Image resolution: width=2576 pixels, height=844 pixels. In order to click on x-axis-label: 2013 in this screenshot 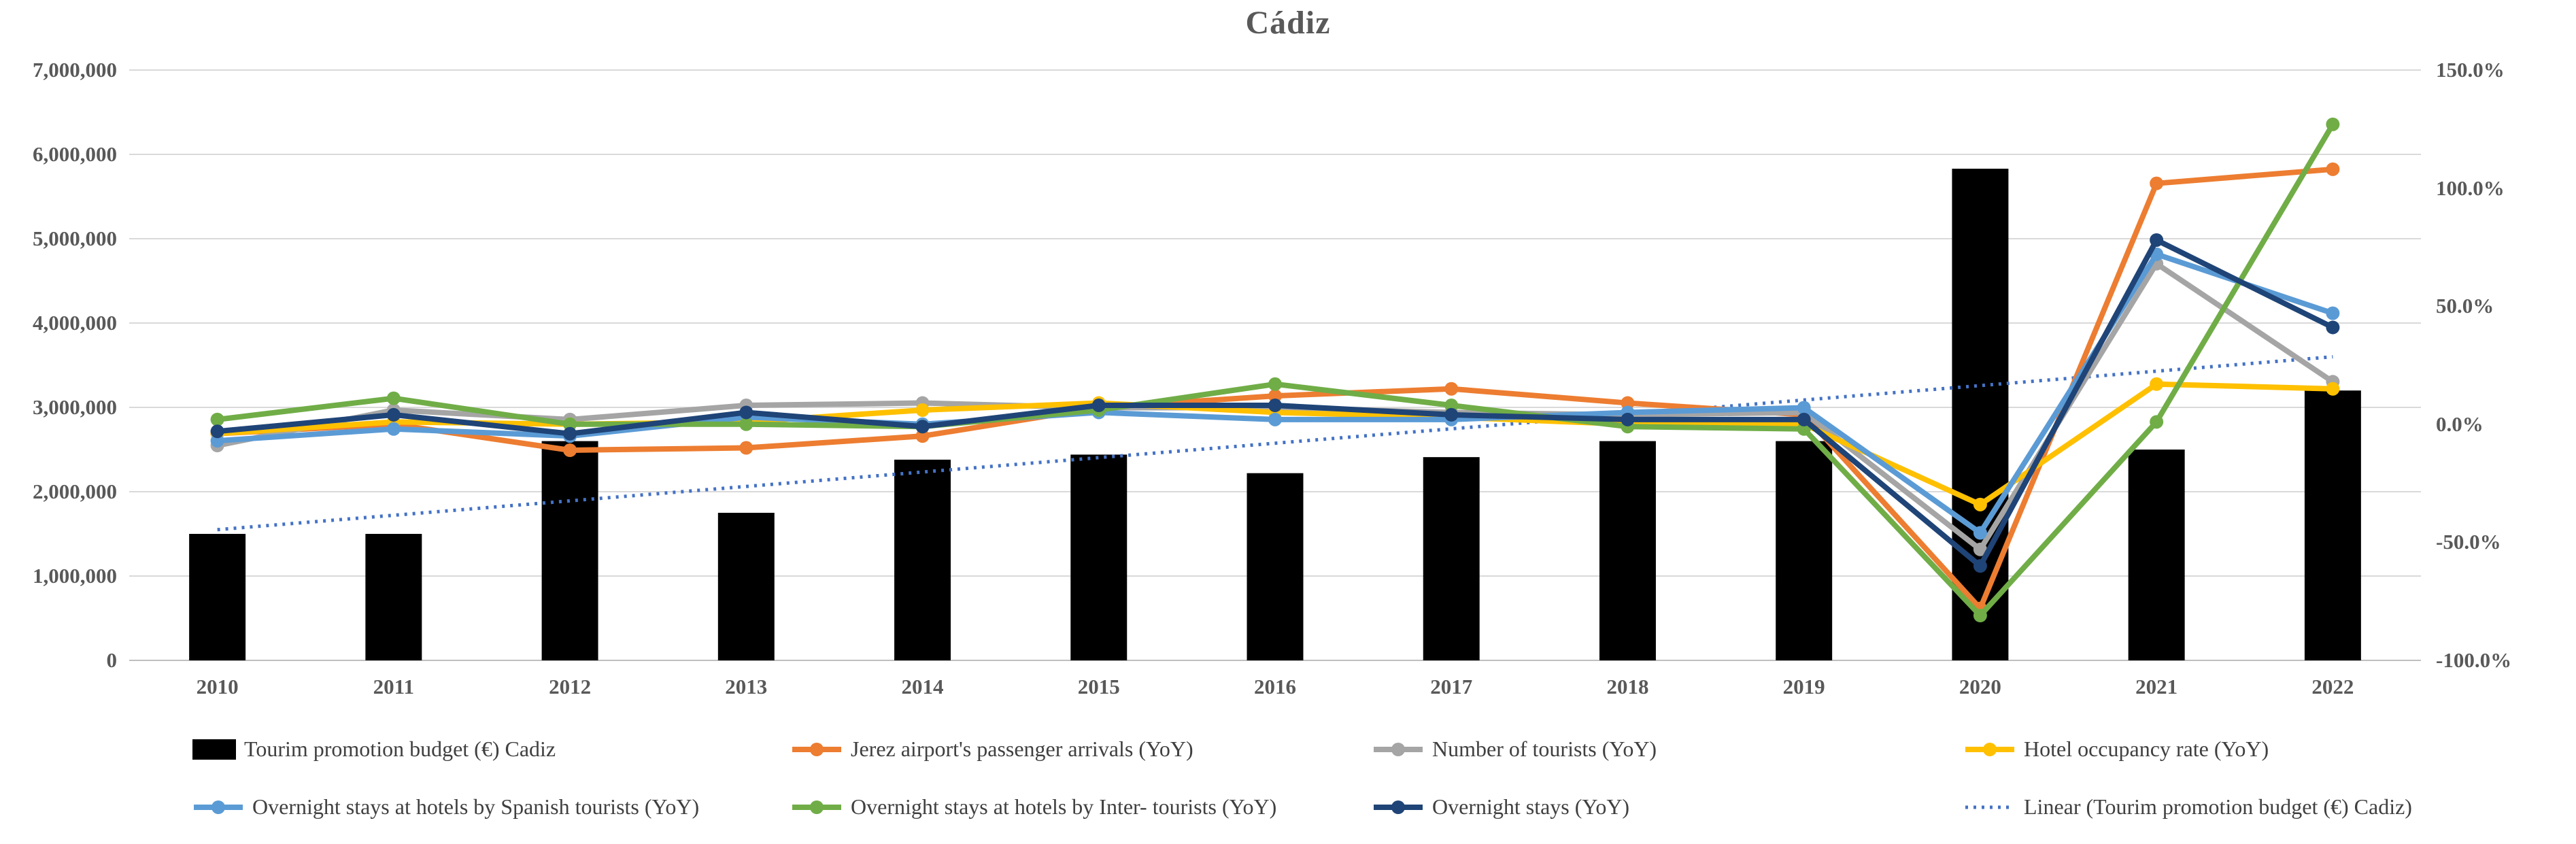, I will do `click(746, 687)`.